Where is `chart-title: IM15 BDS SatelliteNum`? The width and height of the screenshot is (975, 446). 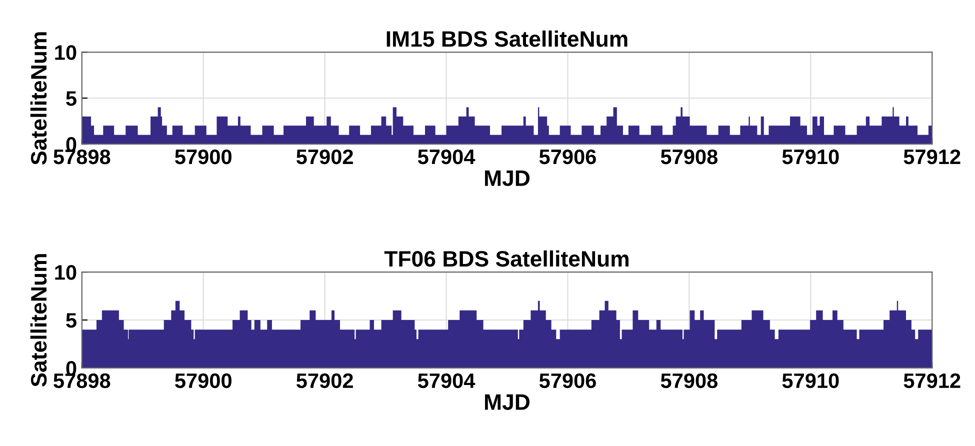 chart-title: IM15 BDS SatelliteNum is located at coordinates (507, 38).